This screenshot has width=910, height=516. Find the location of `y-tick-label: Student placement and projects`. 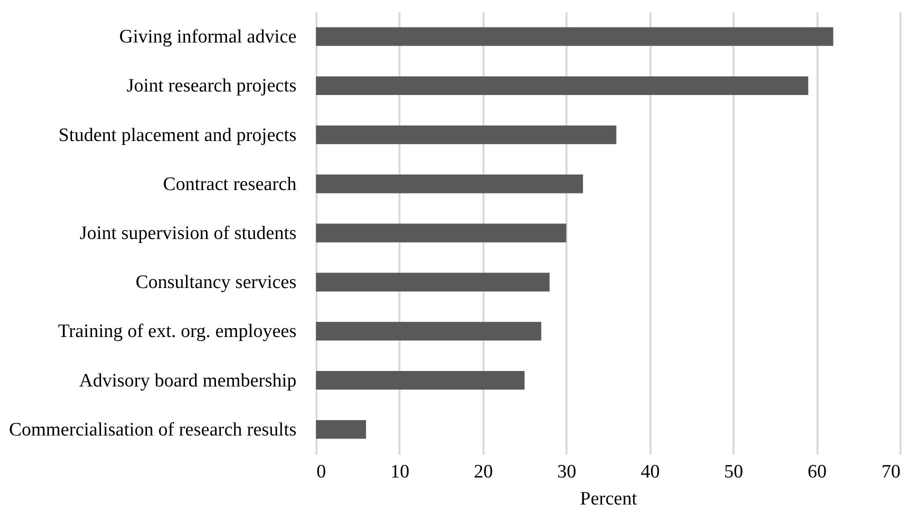

y-tick-label: Student placement and projects is located at coordinates (177, 135).